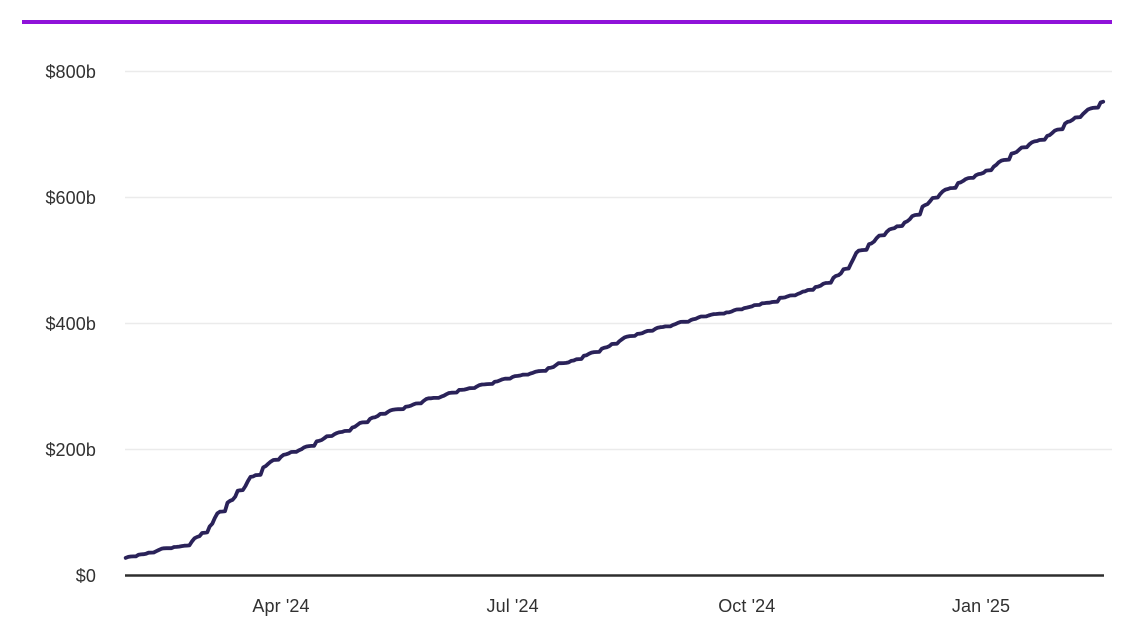  Describe the element at coordinates (281, 606) in the screenshot. I see `x-tick-label: Apr '24` at that location.